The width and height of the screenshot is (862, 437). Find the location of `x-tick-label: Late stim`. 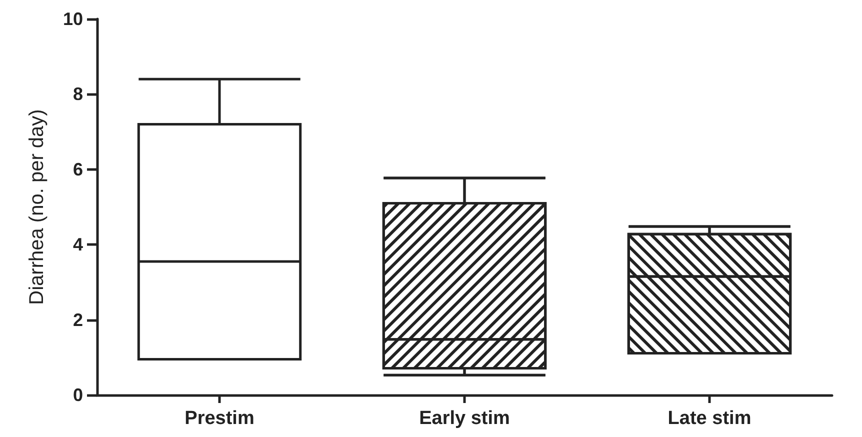

x-tick-label: Late stim is located at coordinates (710, 418).